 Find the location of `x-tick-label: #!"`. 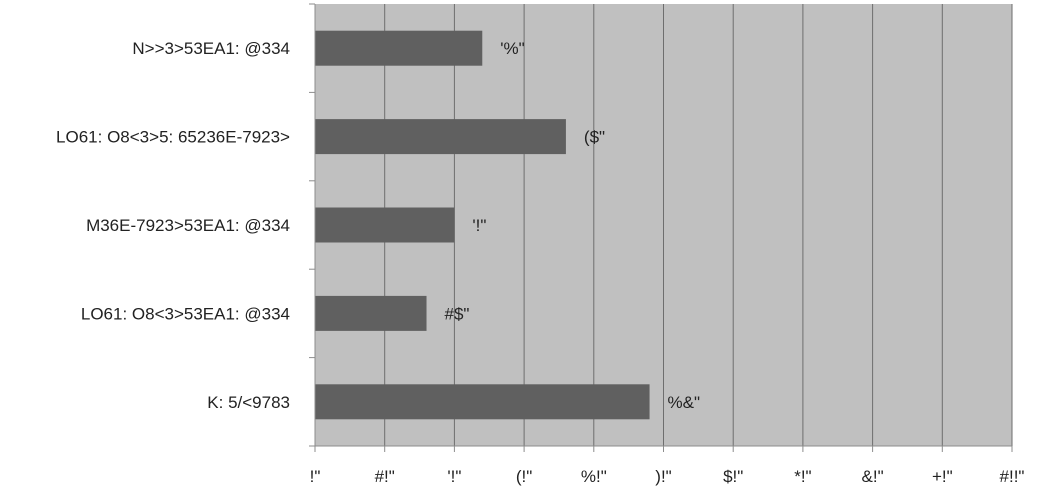

x-tick-label: #!" is located at coordinates (385, 476).